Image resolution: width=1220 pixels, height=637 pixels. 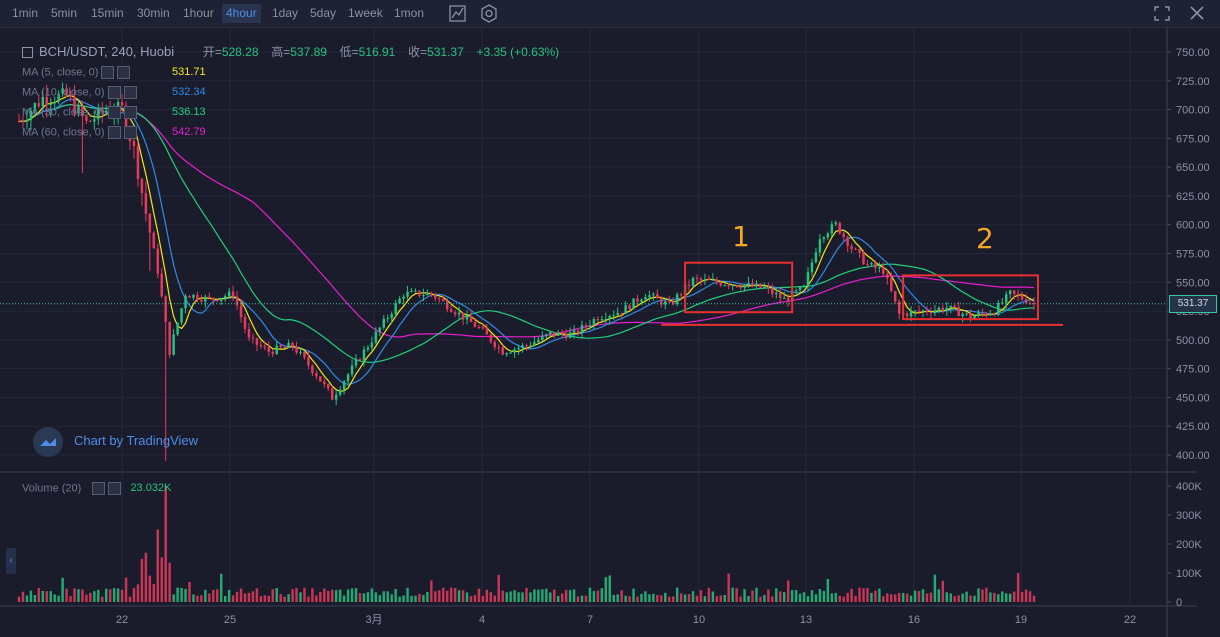 What do you see at coordinates (365, 13) in the screenshot?
I see `timeframe-1week: 1week` at bounding box center [365, 13].